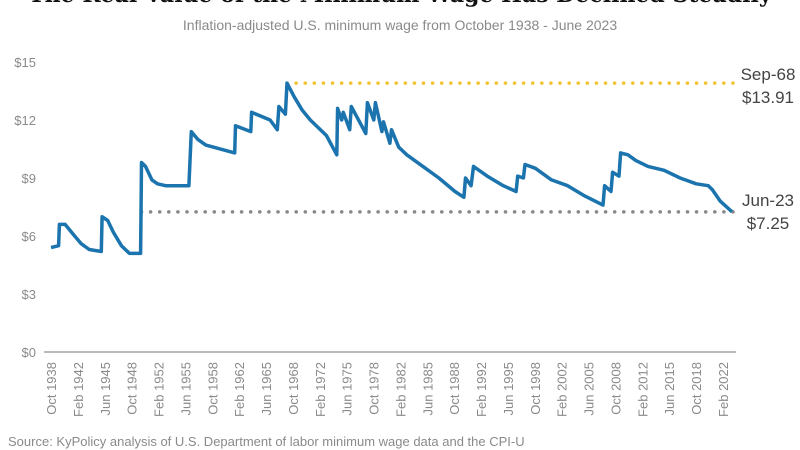 Image resolution: width=800 pixels, height=450 pixels. I want to click on y-tick-label: $0, so click(29, 352).